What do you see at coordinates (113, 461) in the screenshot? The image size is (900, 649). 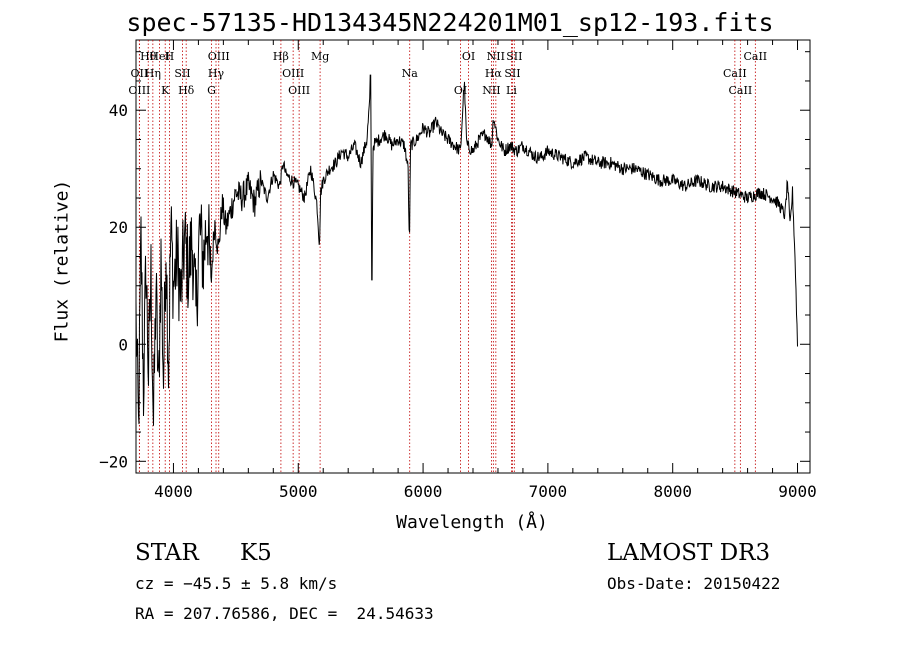 I see `y-tick-label: −20` at bounding box center [113, 461].